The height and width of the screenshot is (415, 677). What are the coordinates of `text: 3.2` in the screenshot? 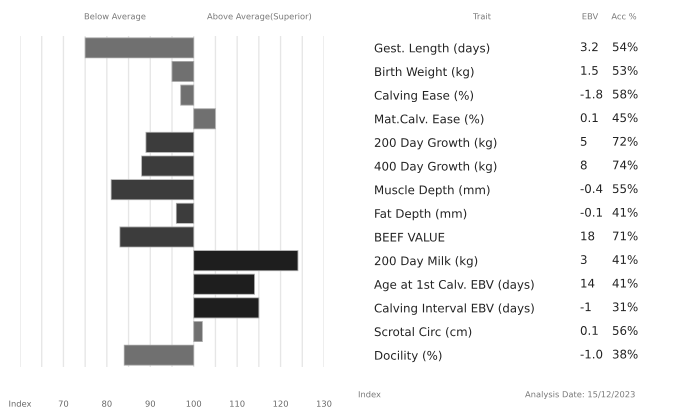 It's located at (589, 47).